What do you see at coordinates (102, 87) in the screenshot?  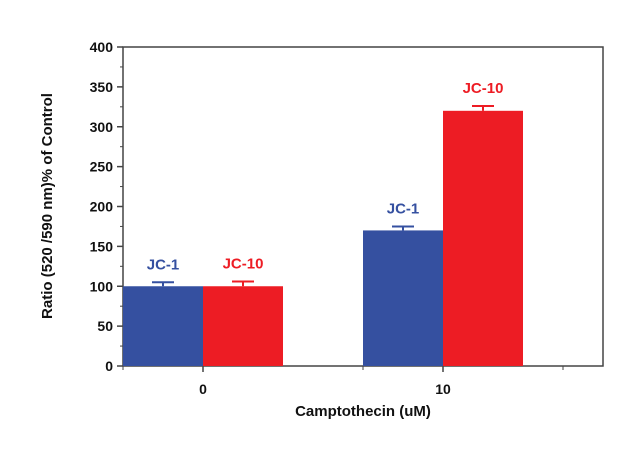 I see `y-tick-label: 350` at bounding box center [102, 87].